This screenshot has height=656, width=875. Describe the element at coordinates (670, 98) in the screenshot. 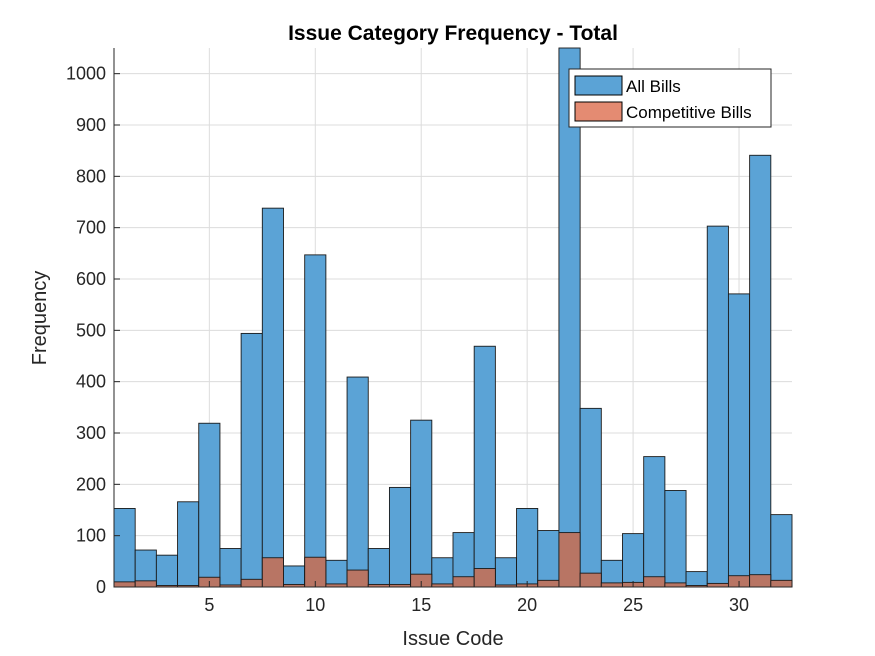

I see `legend: All Bills Competitive Bills` at that location.